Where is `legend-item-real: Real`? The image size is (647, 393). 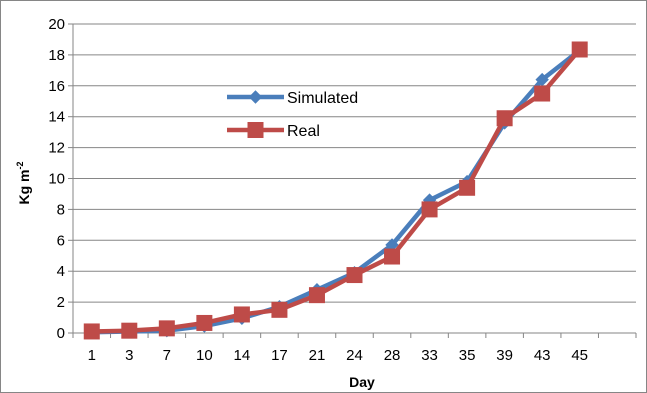
legend-item-real: Real is located at coordinates (273, 131).